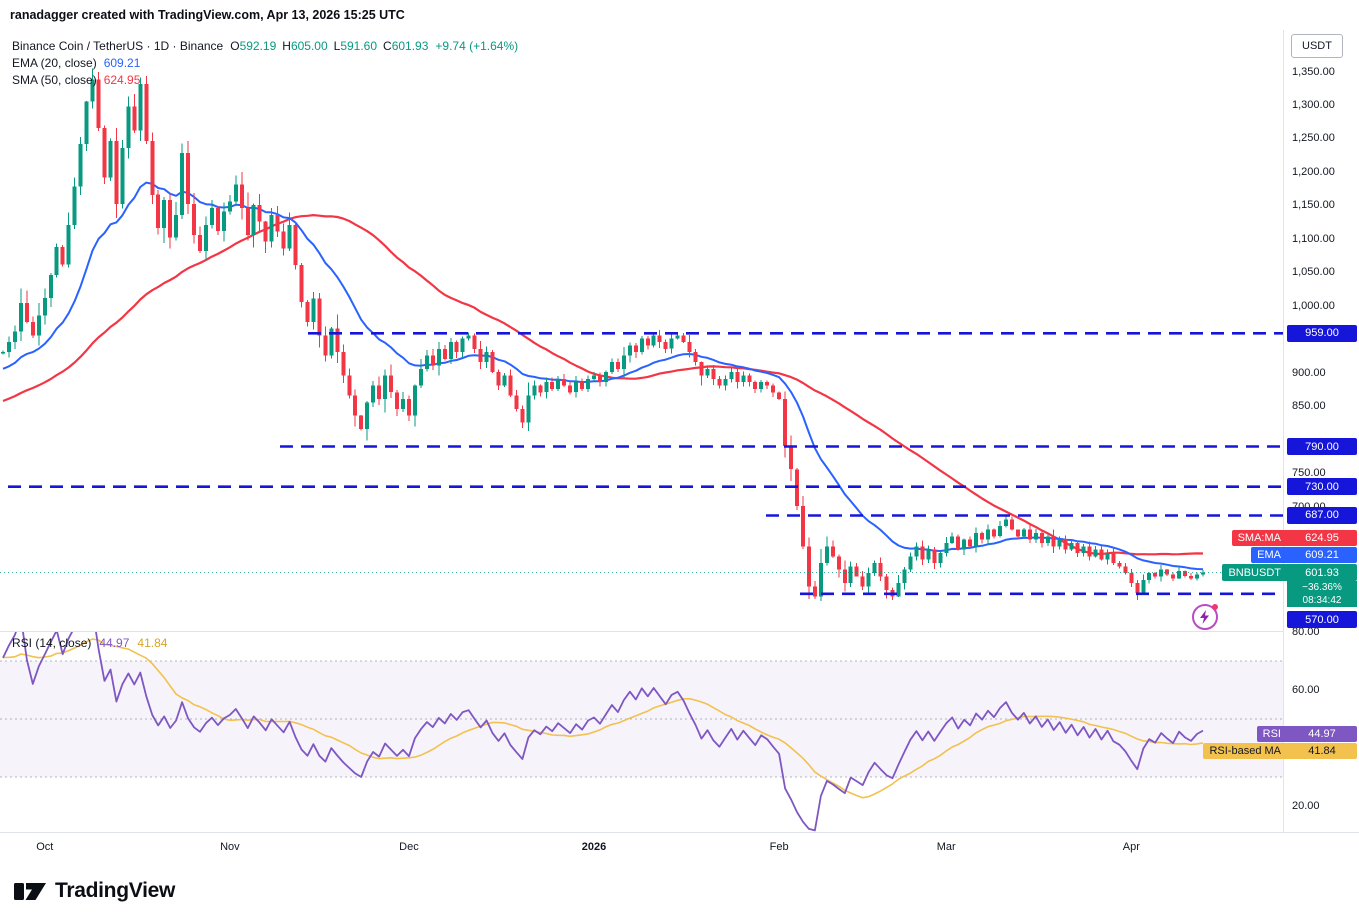 The height and width of the screenshot is (919, 1359). Describe the element at coordinates (122, 80) in the screenshot. I see `sma-value: 624.95` at that location.